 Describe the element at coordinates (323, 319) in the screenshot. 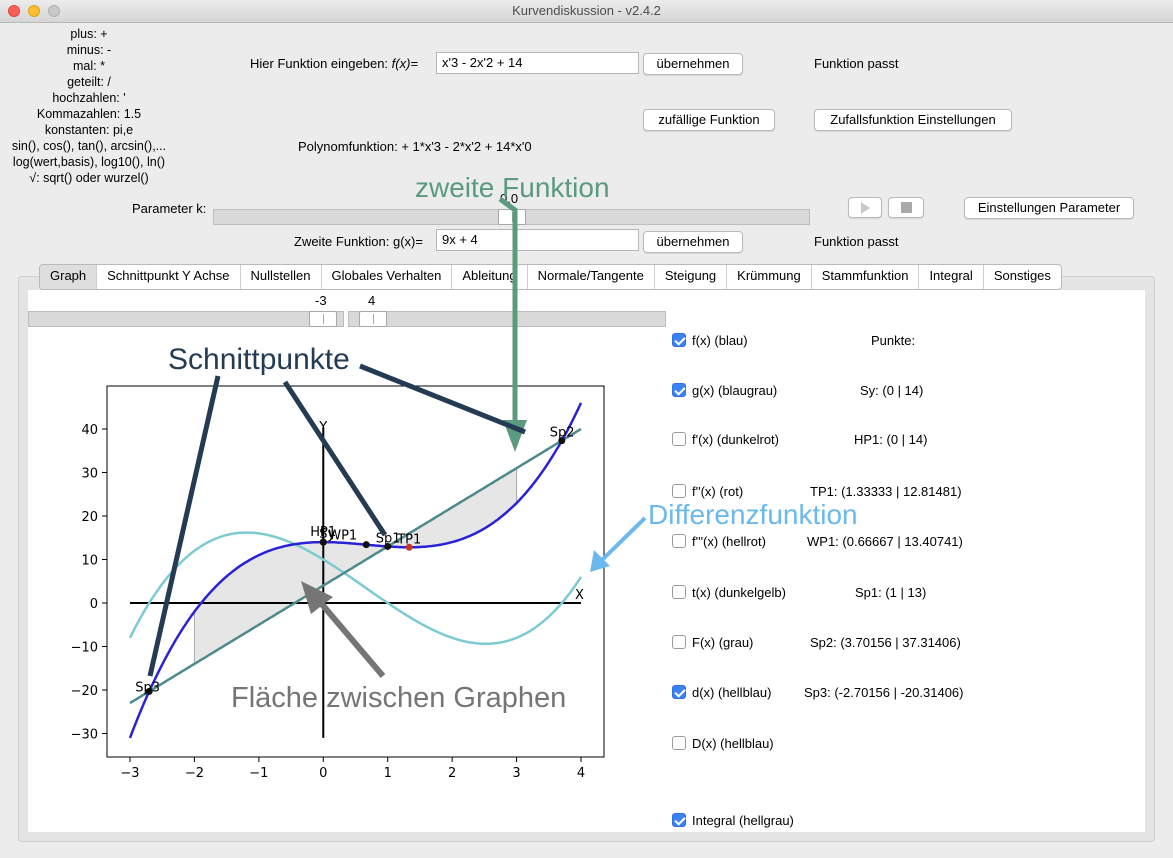

I see `range-min-slider-handle` at that location.